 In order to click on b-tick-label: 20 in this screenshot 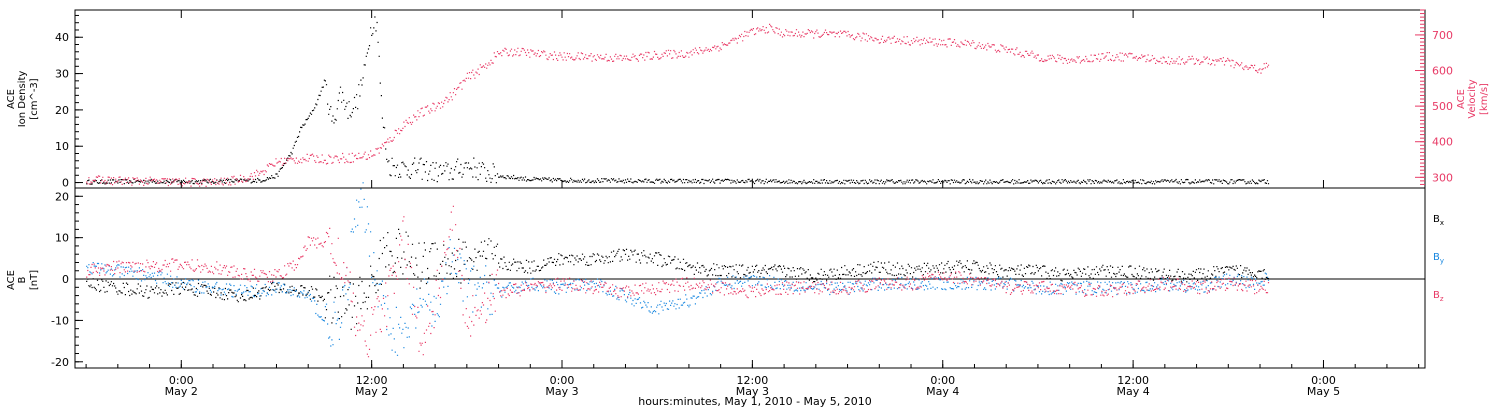, I will do `click(62, 196)`.